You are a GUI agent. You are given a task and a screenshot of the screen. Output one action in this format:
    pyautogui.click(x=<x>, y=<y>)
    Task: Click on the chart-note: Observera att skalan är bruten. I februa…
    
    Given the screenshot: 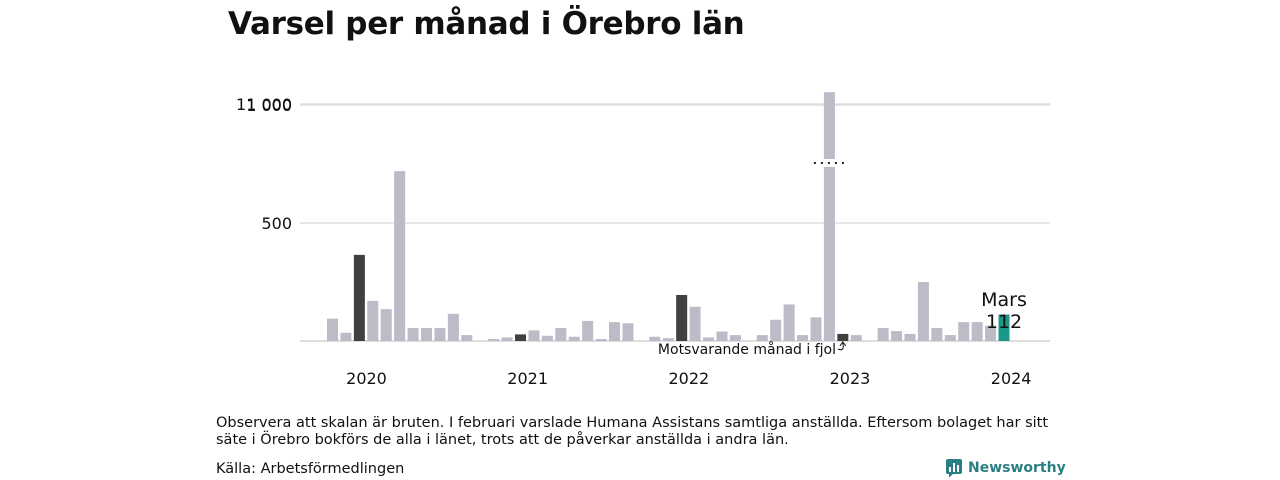 What is the action you would take?
    pyautogui.click(x=632, y=431)
    